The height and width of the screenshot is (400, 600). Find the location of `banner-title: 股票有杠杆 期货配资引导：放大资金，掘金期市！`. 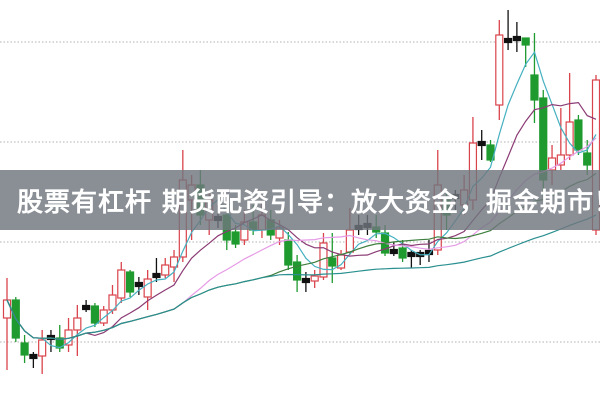

banner-title: 股票有杠杆 期货配资引导：放大资金，掘金期市！ is located at coordinates (308, 202).